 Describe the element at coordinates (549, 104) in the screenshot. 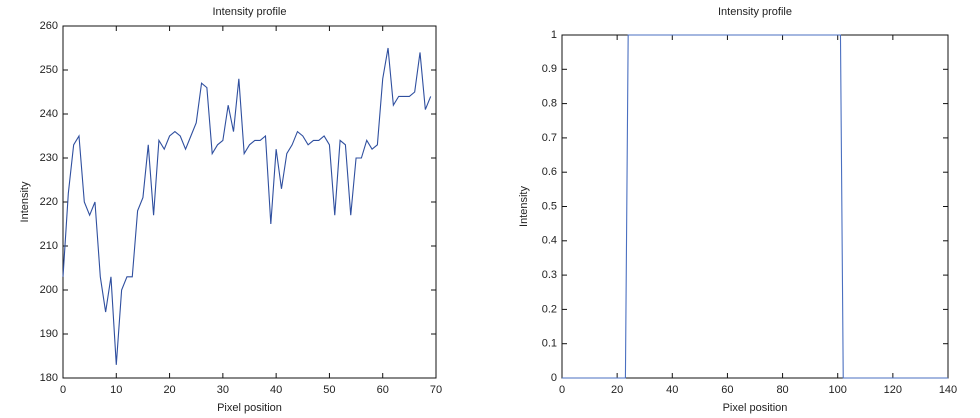

I see `y-tick-label: 0.8` at that location.